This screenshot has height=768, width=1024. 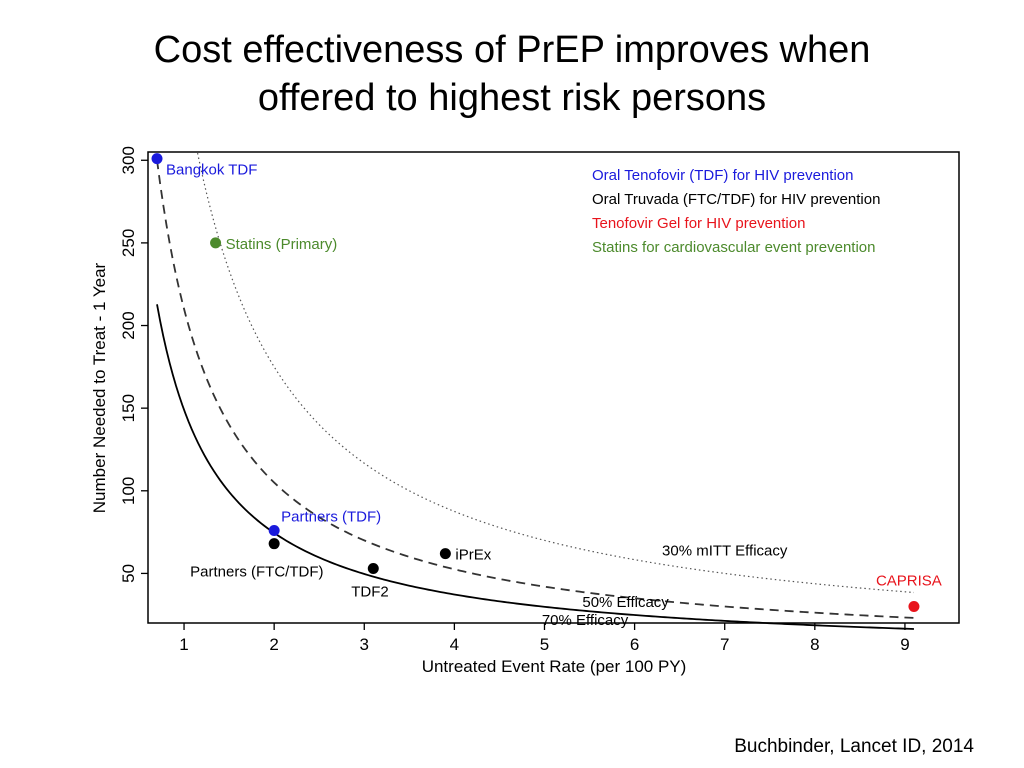 What do you see at coordinates (128, 491) in the screenshot?
I see `y-tick-label: 100` at bounding box center [128, 491].